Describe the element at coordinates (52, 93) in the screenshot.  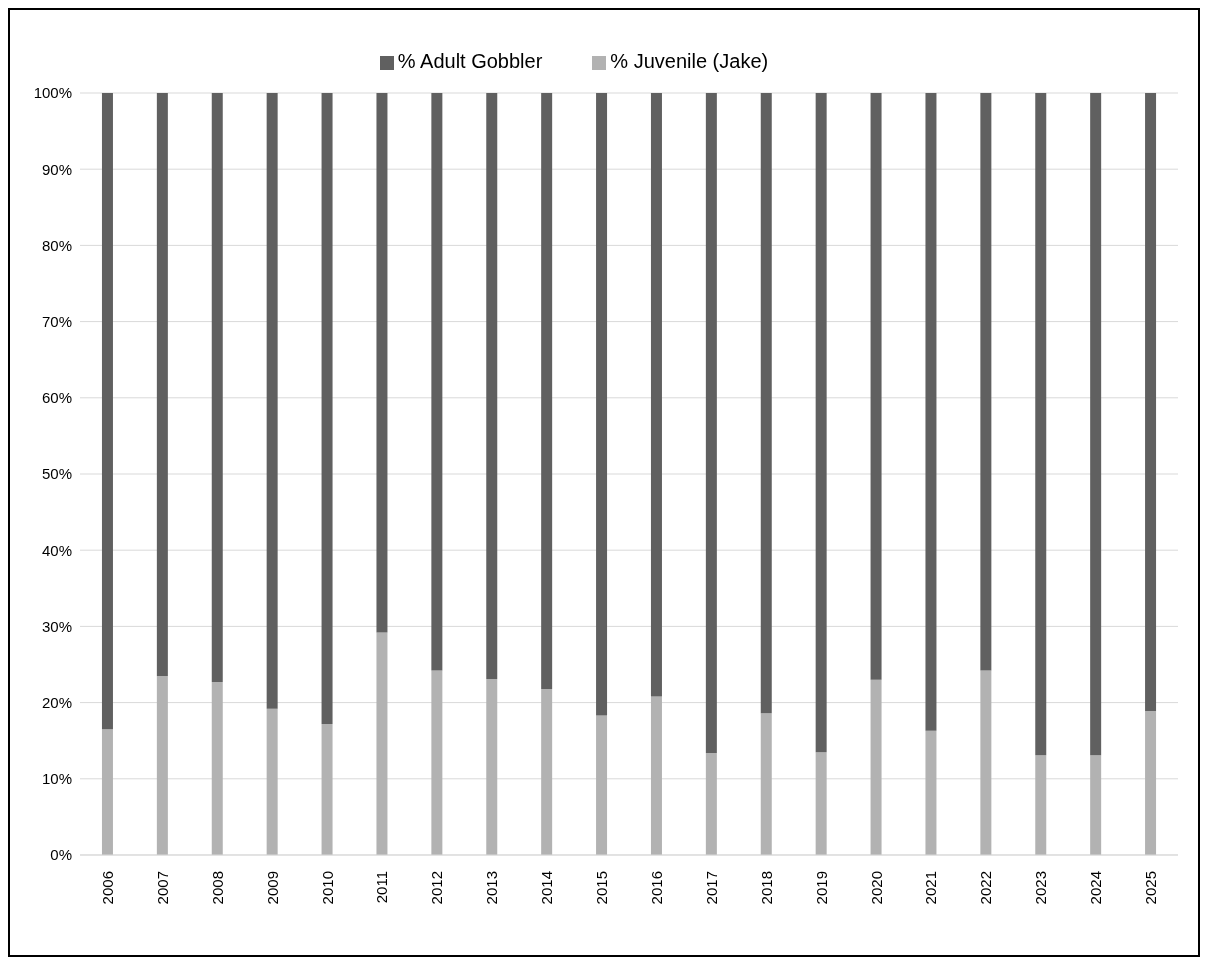
I see `y-tick-label: 100%` at that location.